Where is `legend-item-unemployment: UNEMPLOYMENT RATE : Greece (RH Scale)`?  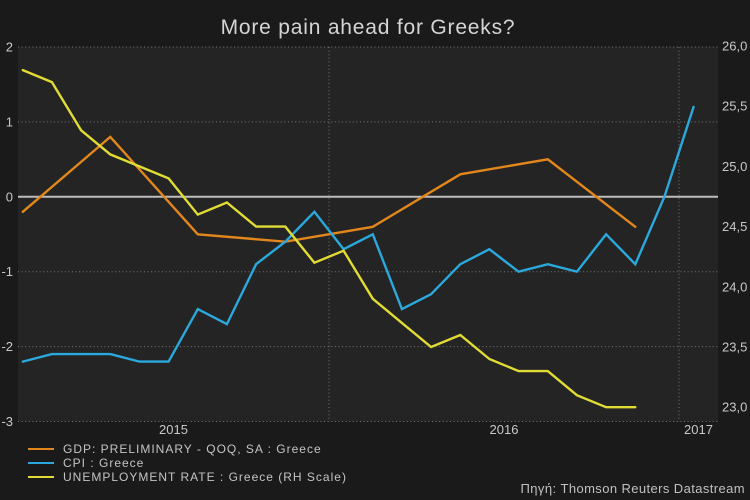 legend-item-unemployment: UNEMPLOYMENT RATE : Greece (RH Scale) is located at coordinates (187, 477).